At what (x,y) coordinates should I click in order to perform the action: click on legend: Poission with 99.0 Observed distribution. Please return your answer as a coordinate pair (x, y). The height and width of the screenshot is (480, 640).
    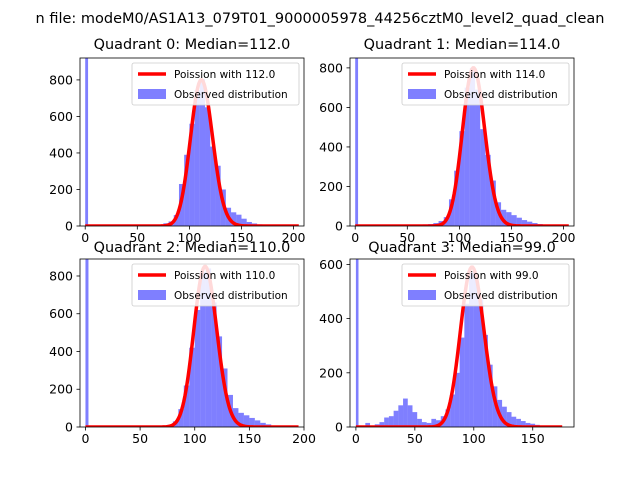
    Looking at the image, I should click on (485, 285).